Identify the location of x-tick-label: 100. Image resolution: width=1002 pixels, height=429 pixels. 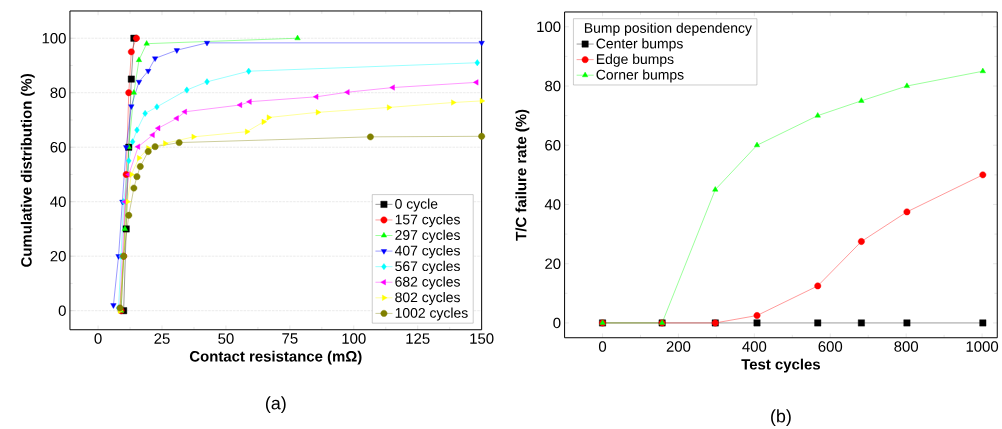
(354, 338).